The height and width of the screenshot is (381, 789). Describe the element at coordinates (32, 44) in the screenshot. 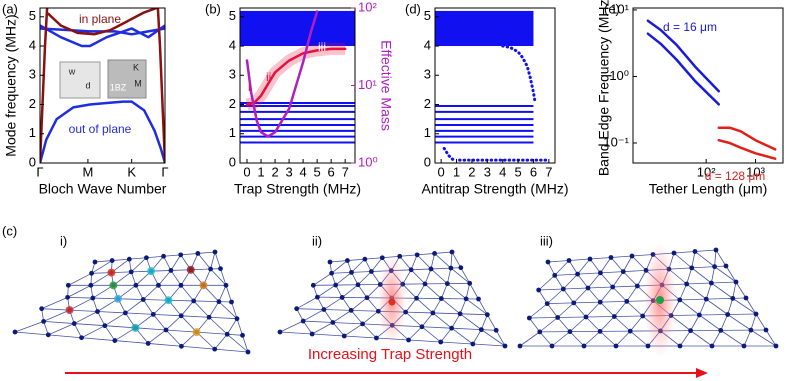

I see `y-tick-label: 4` at that location.